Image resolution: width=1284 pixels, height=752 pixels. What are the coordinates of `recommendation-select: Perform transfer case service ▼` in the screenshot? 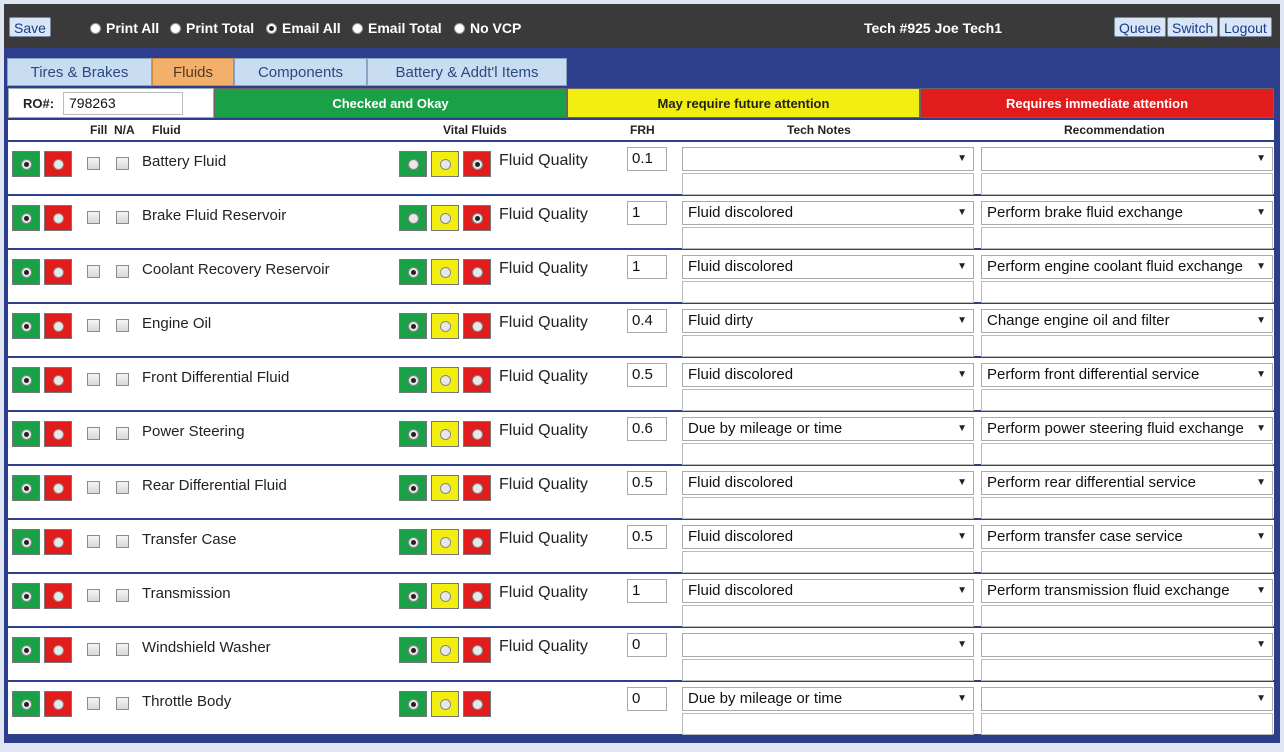 It's located at (1127, 537).